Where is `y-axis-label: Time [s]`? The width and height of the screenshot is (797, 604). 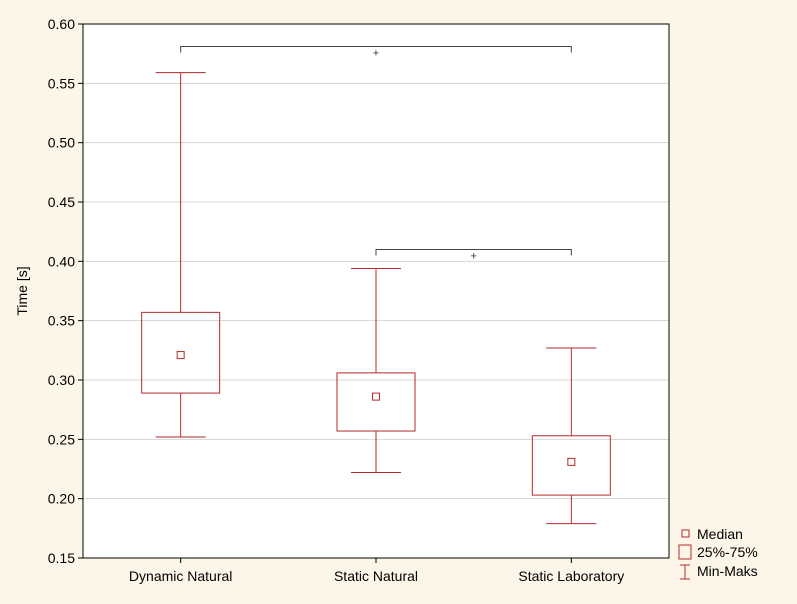
y-axis-label: Time [s] is located at coordinates (22, 290).